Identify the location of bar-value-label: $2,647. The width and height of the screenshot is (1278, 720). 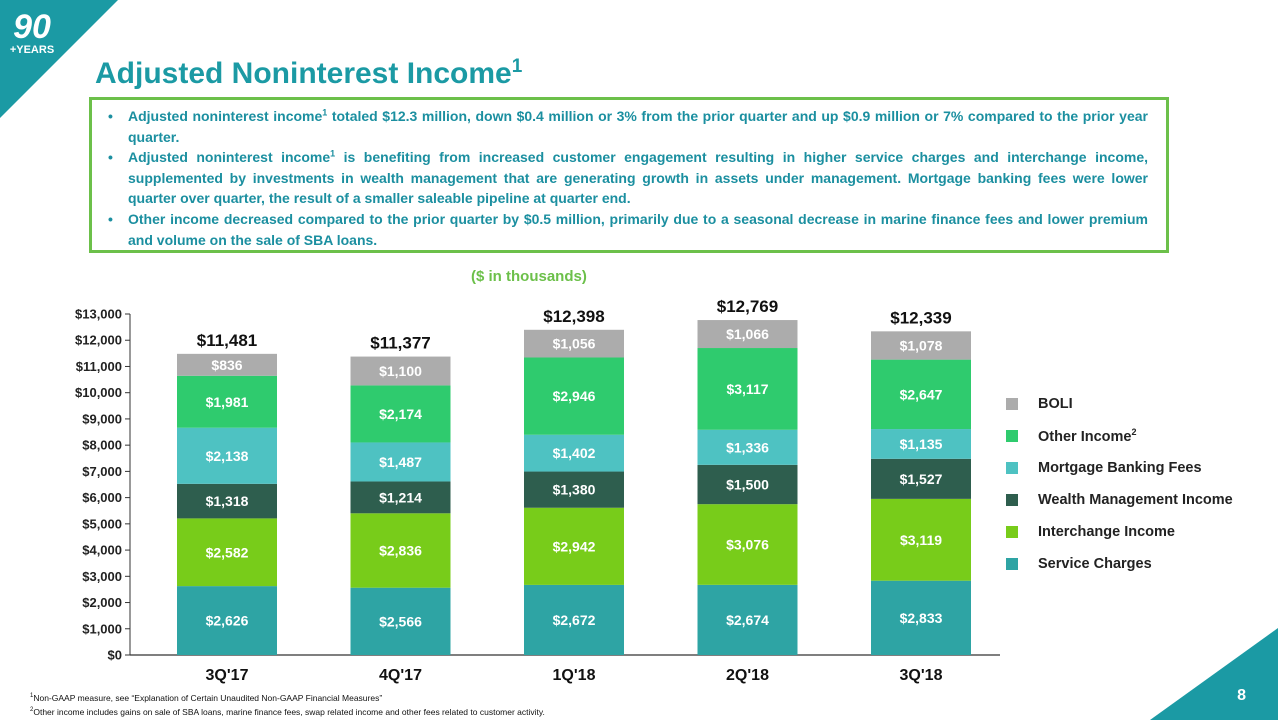
(921, 394).